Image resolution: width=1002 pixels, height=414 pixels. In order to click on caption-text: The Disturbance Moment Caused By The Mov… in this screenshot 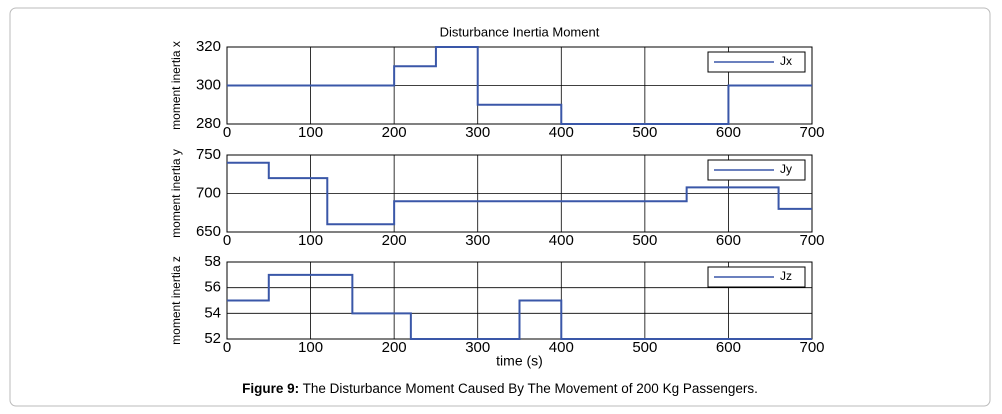, I will do `click(528, 388)`.